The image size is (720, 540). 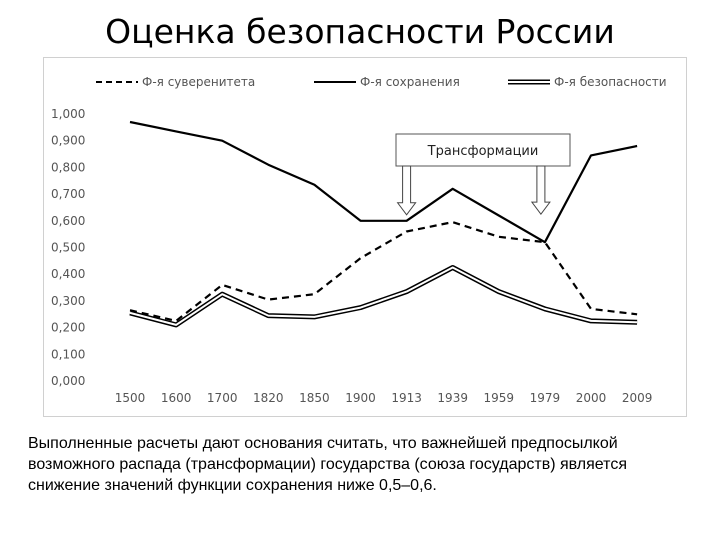 What do you see at coordinates (410, 82) in the screenshot?
I see `legend-label: Ф-я сохранения` at bounding box center [410, 82].